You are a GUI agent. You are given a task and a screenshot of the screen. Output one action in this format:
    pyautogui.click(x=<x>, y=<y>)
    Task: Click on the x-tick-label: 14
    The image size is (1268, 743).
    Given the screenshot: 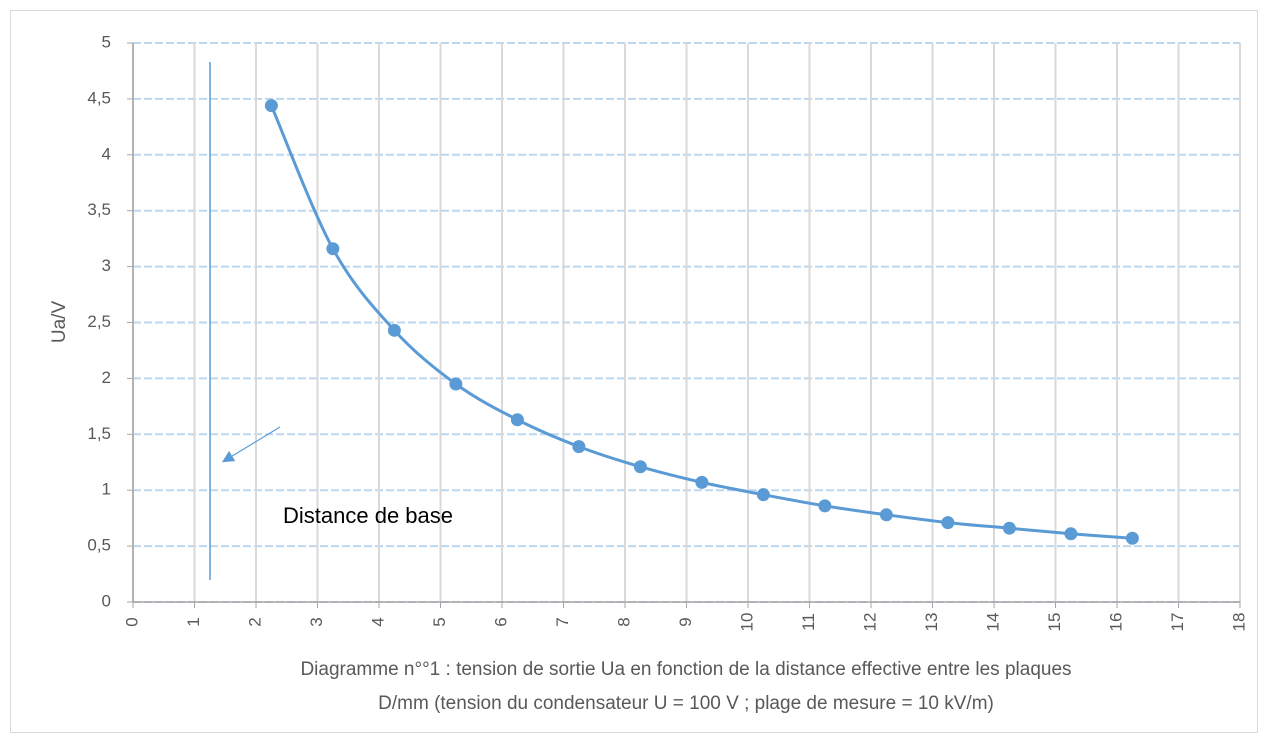 What is the action you would take?
    pyautogui.click(x=992, y=622)
    